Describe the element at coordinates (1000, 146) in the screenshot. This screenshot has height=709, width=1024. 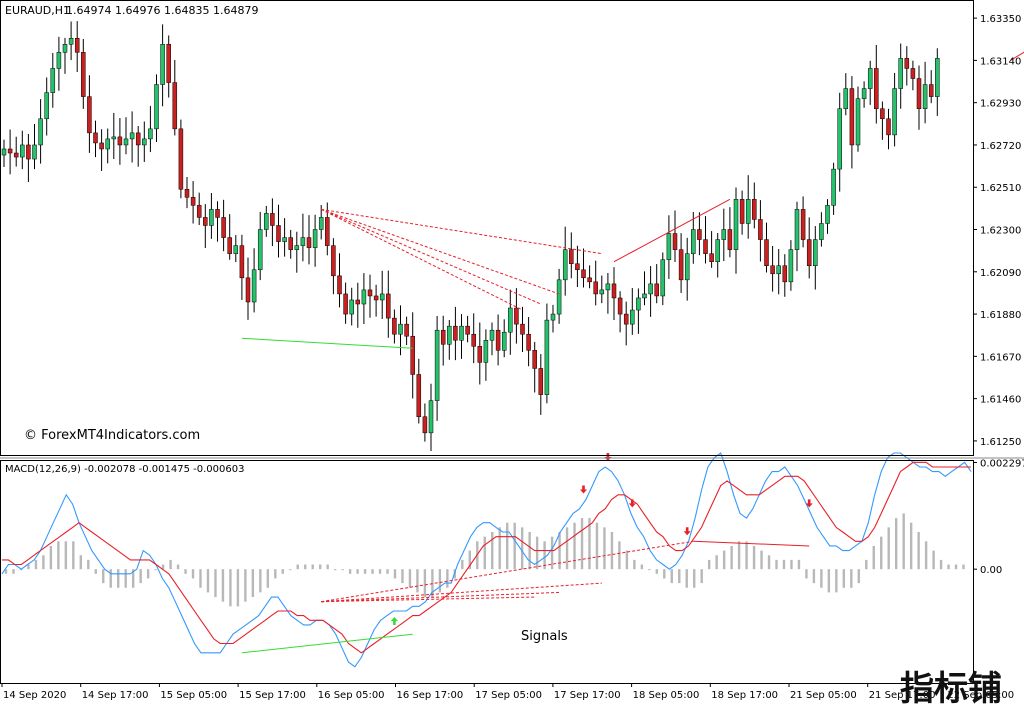
I see `price-ytick-label: 1.62720` at that location.